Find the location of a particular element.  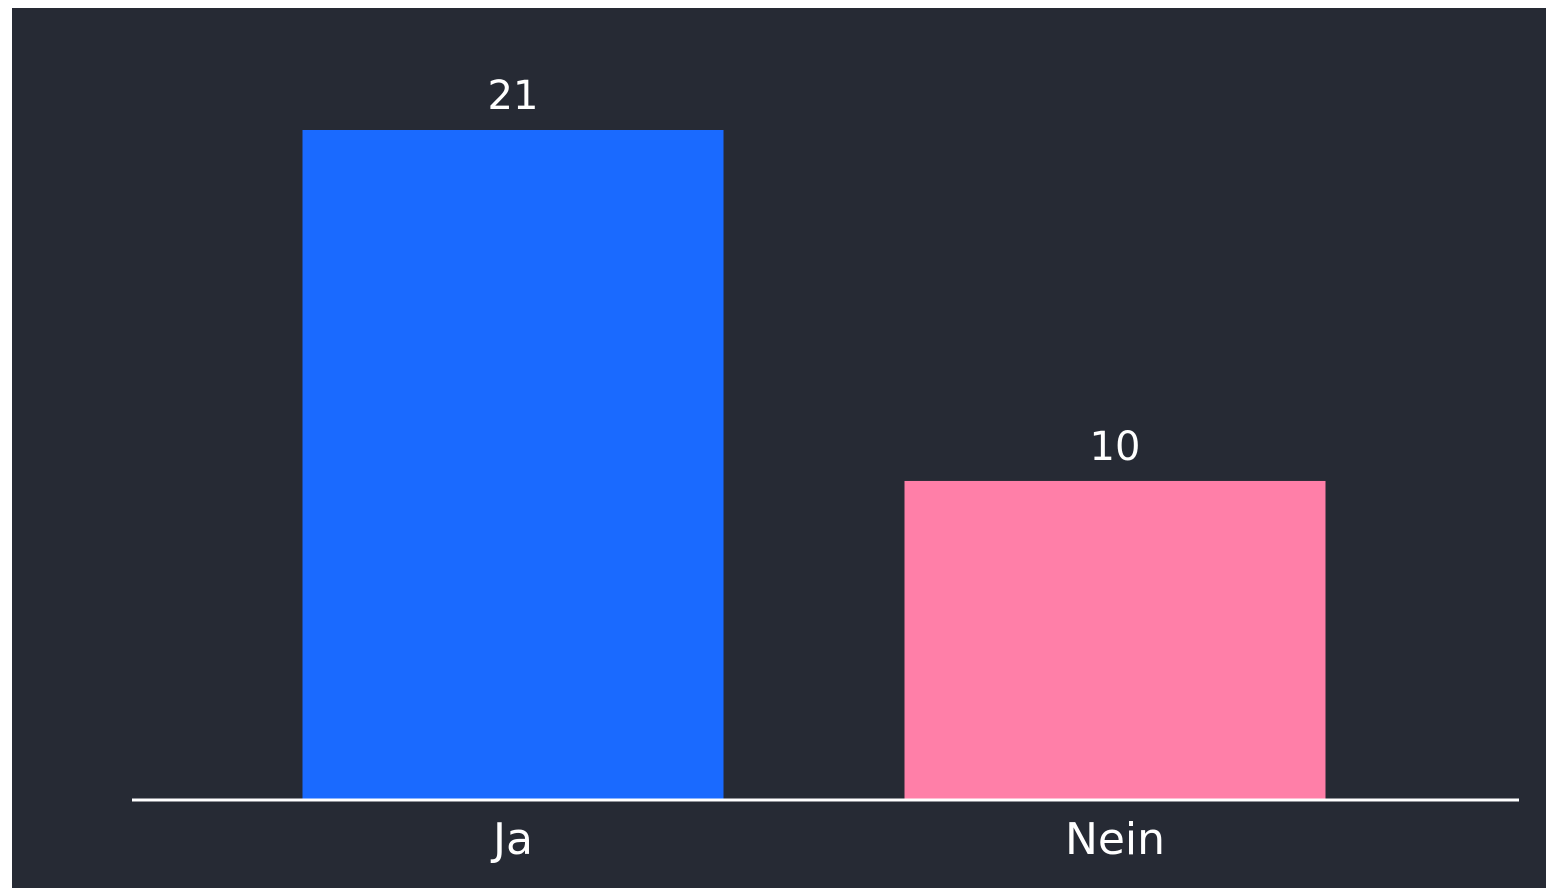

value-label: 10 is located at coordinates (1115, 447).